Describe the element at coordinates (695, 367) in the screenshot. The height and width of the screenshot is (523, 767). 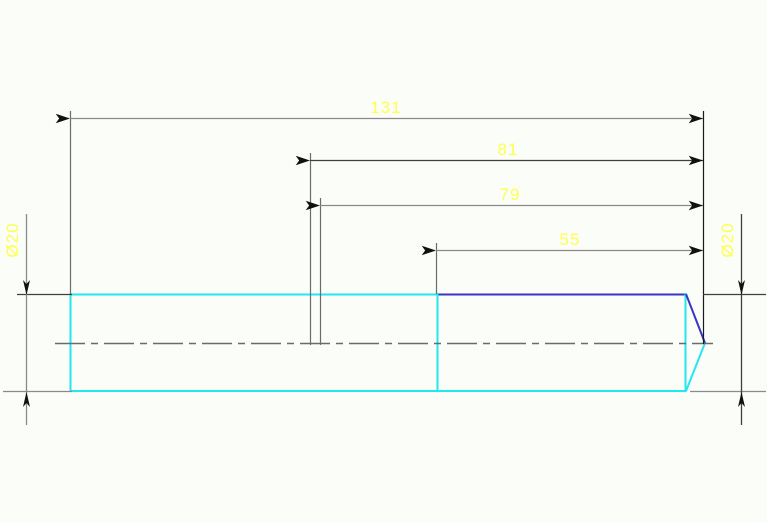
I see `part-chamfer-bottom` at that location.